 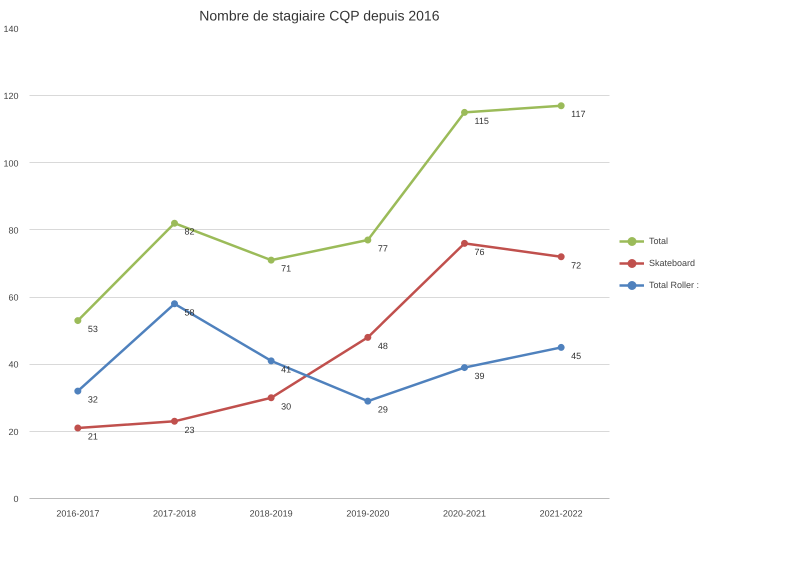 What do you see at coordinates (11, 29) in the screenshot?
I see `y-tick-label: 140` at bounding box center [11, 29].